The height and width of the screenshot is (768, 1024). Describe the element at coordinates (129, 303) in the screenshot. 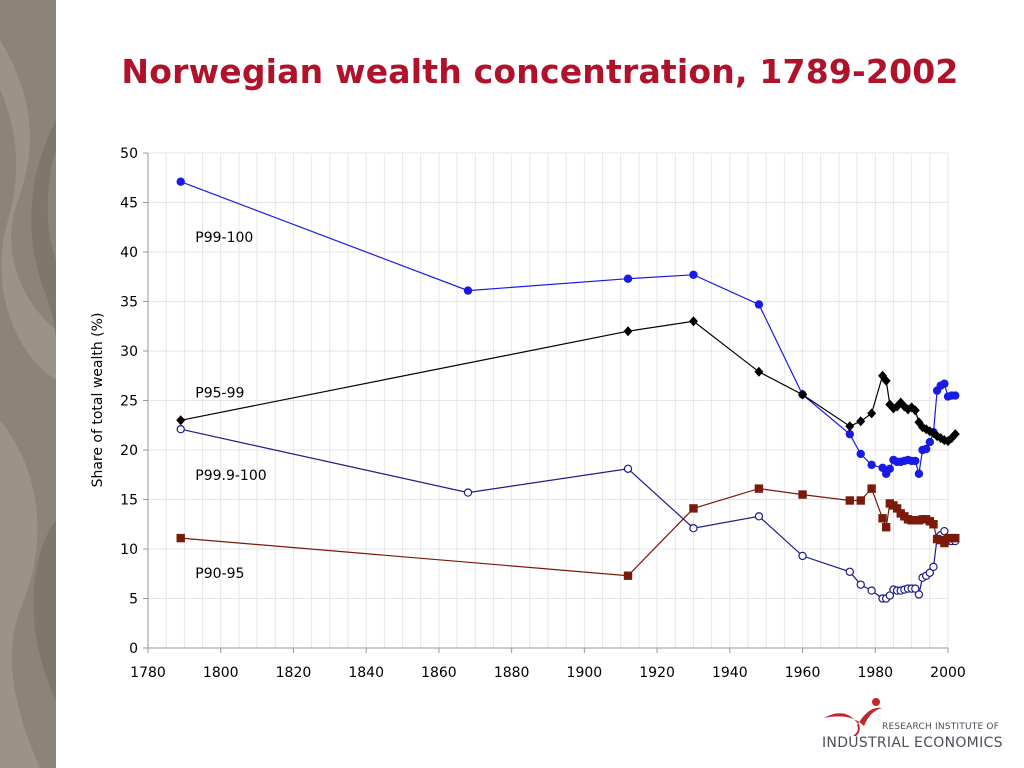

I see `y-tick-label: 35` at that location.